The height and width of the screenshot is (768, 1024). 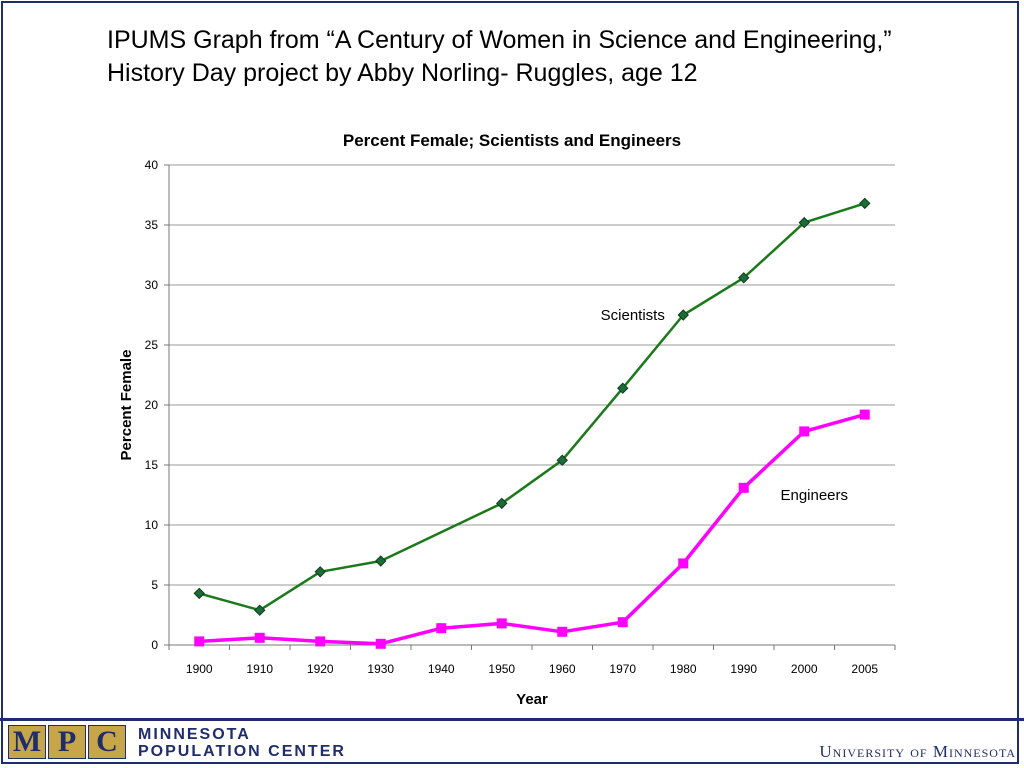 What do you see at coordinates (562, 669) in the screenshot?
I see `x-tick-label: 1960` at bounding box center [562, 669].